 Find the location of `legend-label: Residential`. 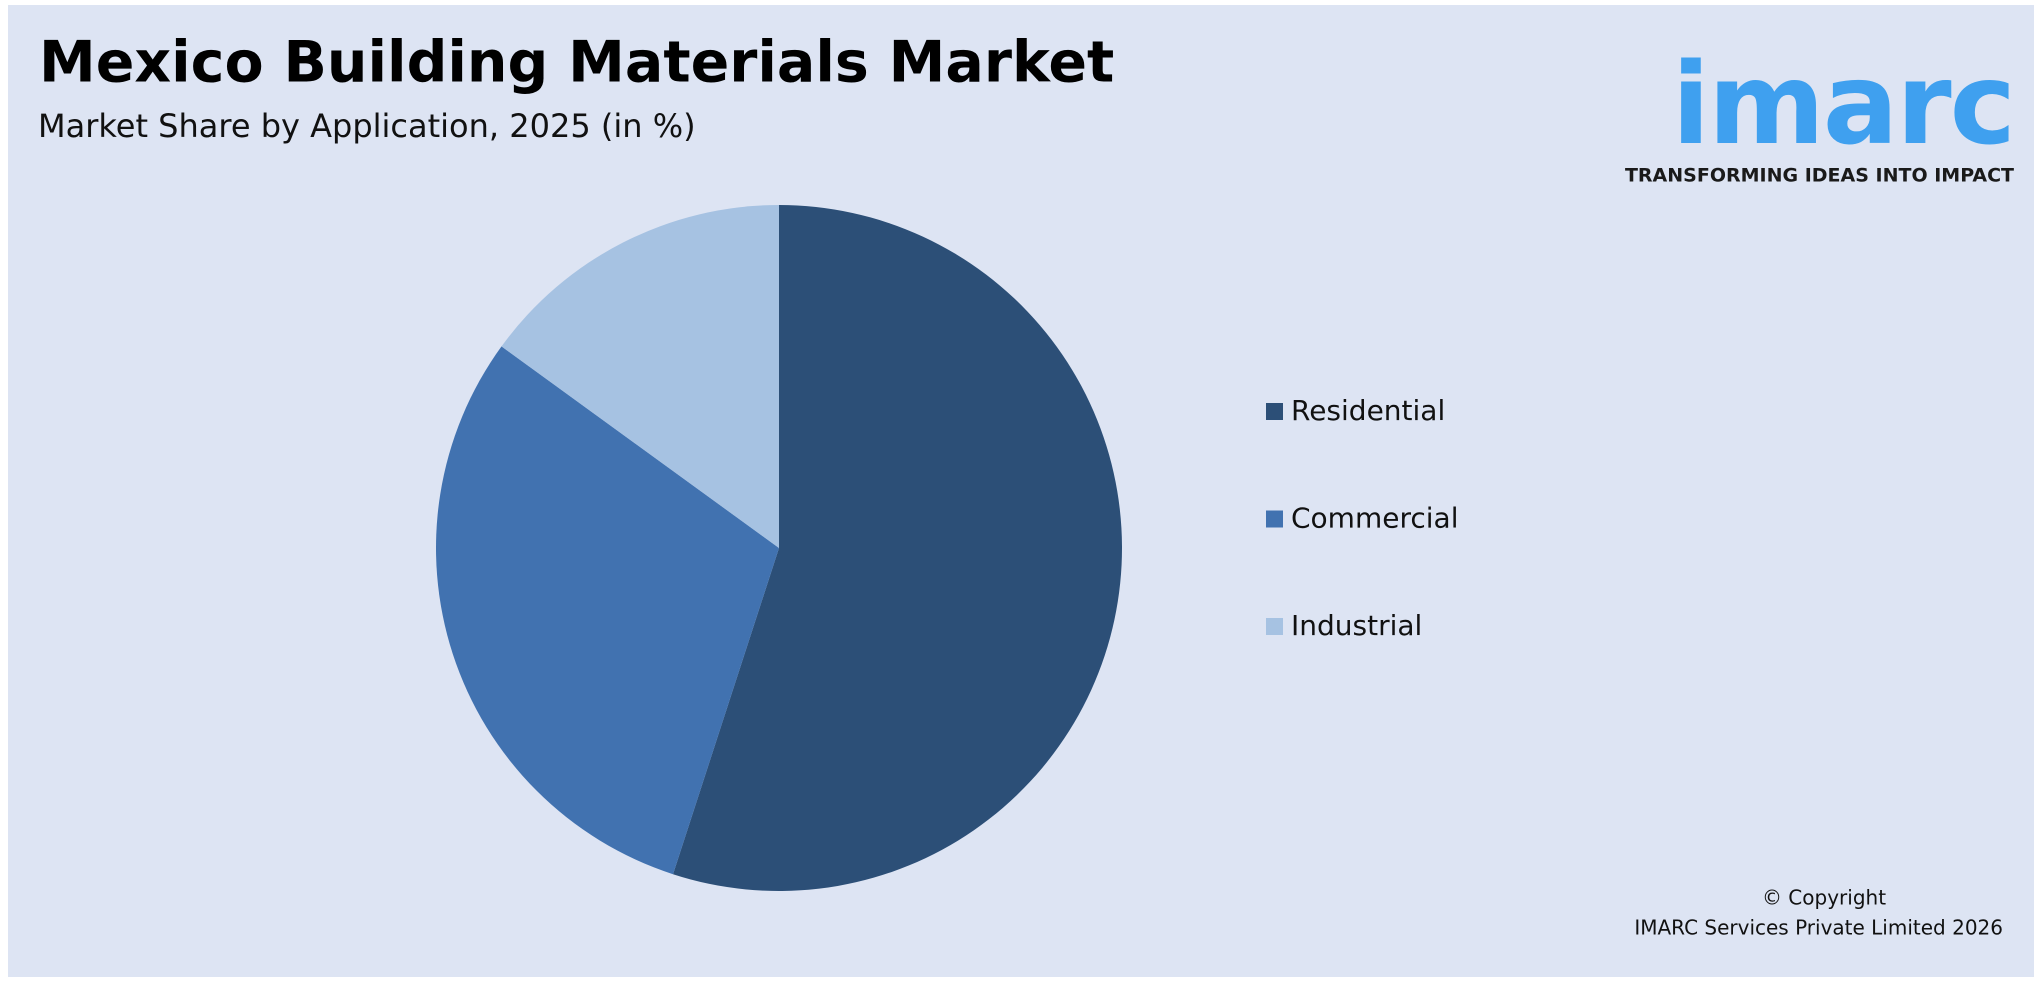

legend-label: Residential is located at coordinates (1368, 410).